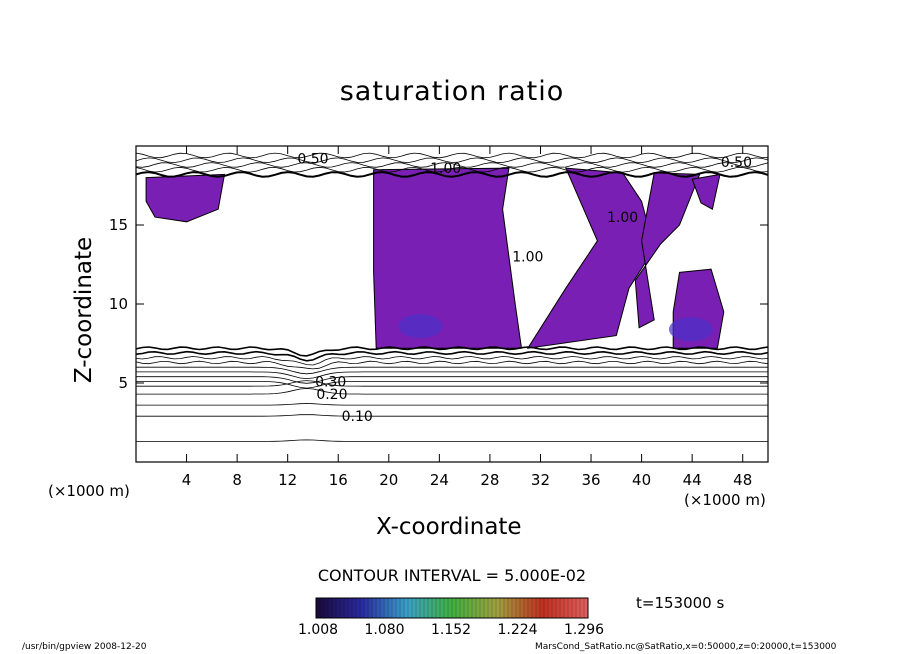 This screenshot has width=904, height=654. Describe the element at coordinates (742, 480) in the screenshot. I see `x-tick-label: 48` at that location.